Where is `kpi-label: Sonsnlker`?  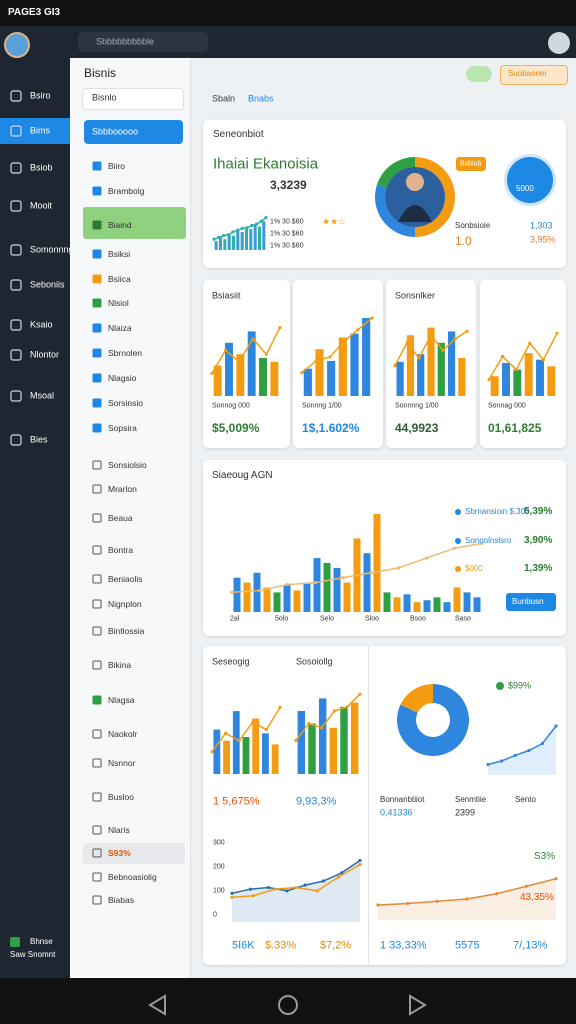 kpi-label: Sonsnlker is located at coordinates (415, 295).